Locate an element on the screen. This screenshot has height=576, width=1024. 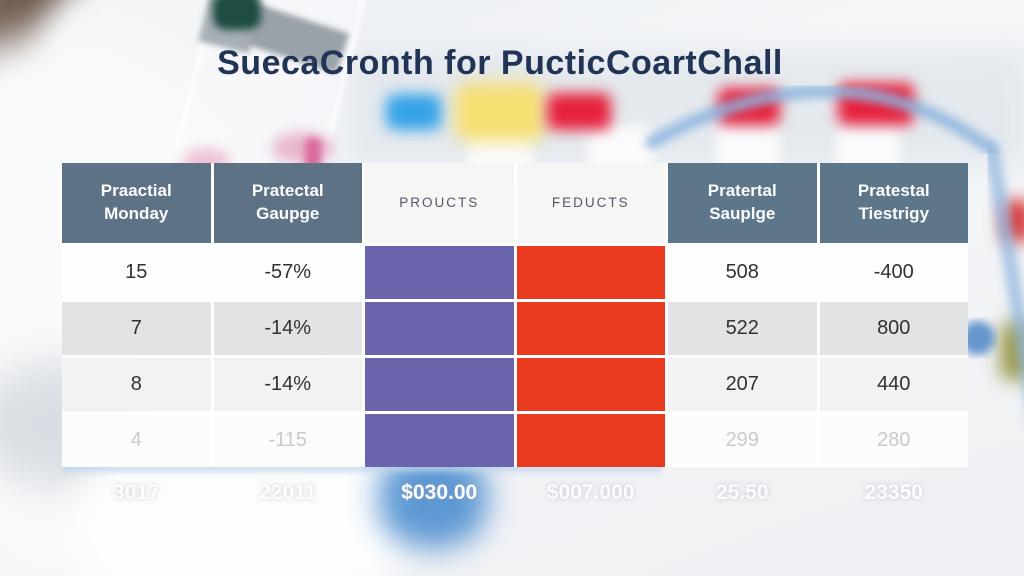
header-line: Pratestal is located at coordinates (893, 191).